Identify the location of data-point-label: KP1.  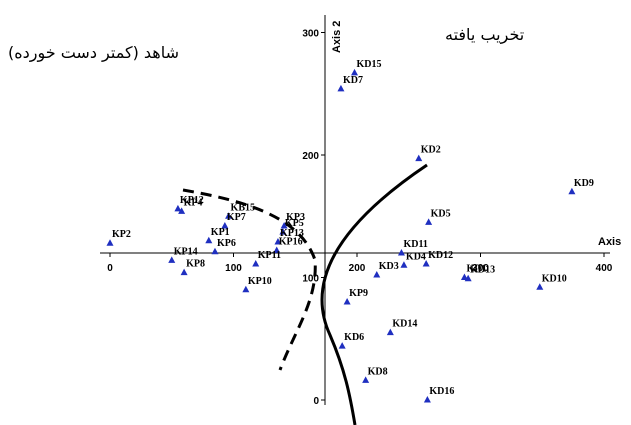
(220, 232).